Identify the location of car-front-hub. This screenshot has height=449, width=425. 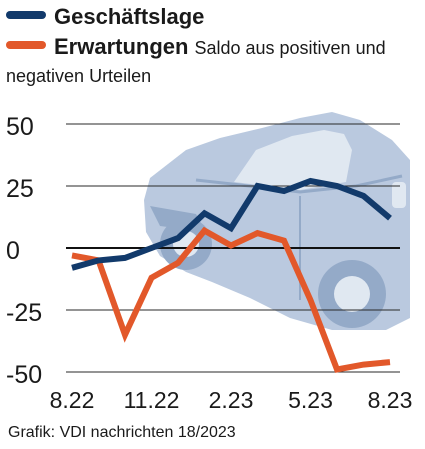
(352, 294).